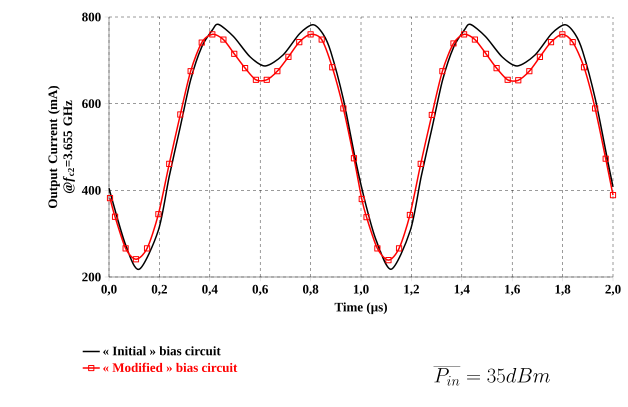 The height and width of the screenshot is (407, 628). Describe the element at coordinates (162, 351) in the screenshot. I see `legend-label: « Initial » bias circuit` at that location.